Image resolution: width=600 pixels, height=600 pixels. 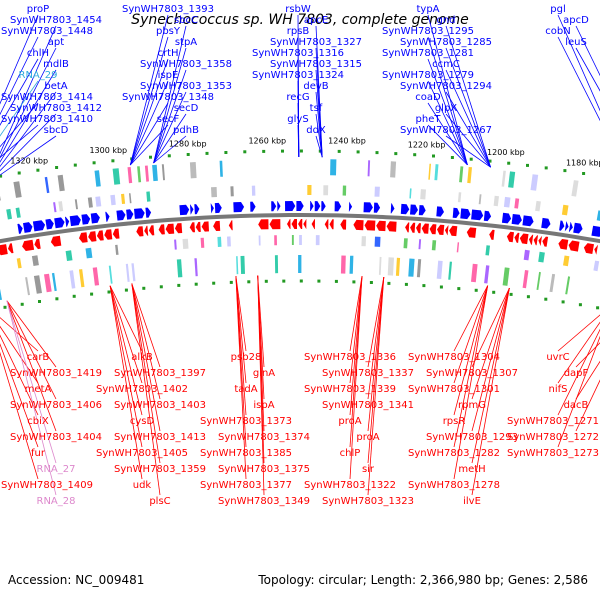 I want to click on gene-label: SynWH7803_1375, so click(x=264, y=469).